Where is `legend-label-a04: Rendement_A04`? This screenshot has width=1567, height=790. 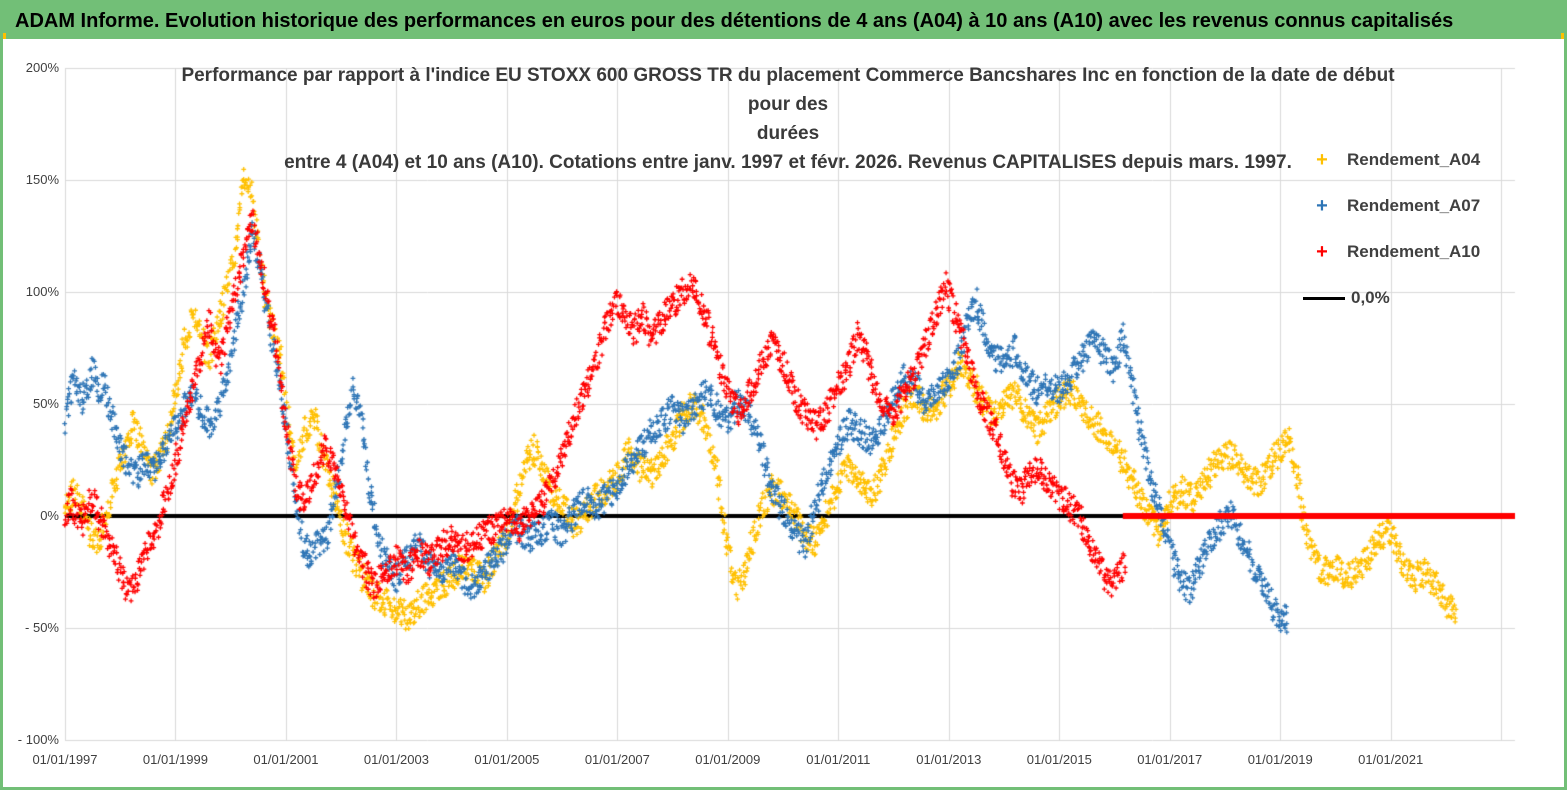
legend-label-a04: Rendement_A04 is located at coordinates (1414, 159).